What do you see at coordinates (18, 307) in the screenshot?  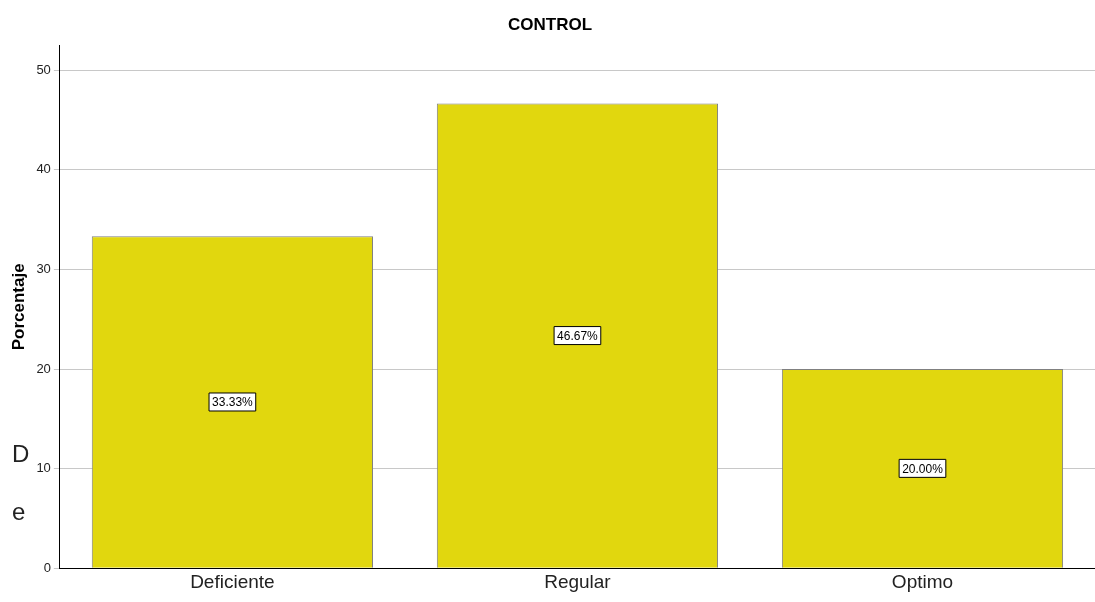 I see `y-axis-title: Porcentaje` at bounding box center [18, 307].